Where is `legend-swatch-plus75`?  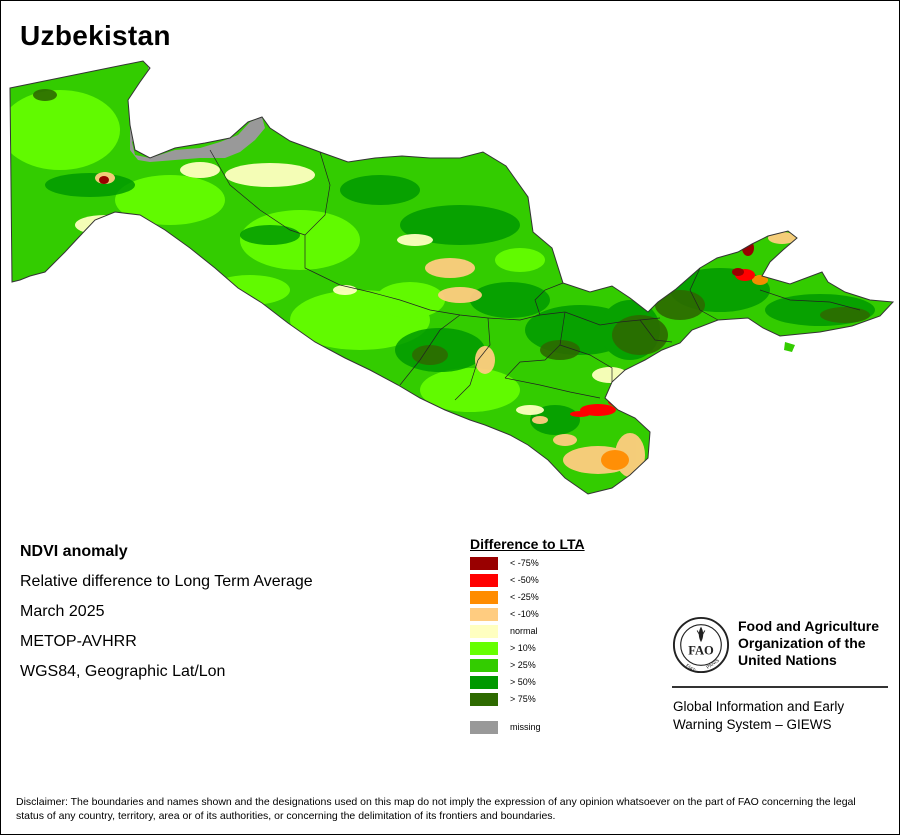 legend-swatch-plus75 is located at coordinates (484, 699).